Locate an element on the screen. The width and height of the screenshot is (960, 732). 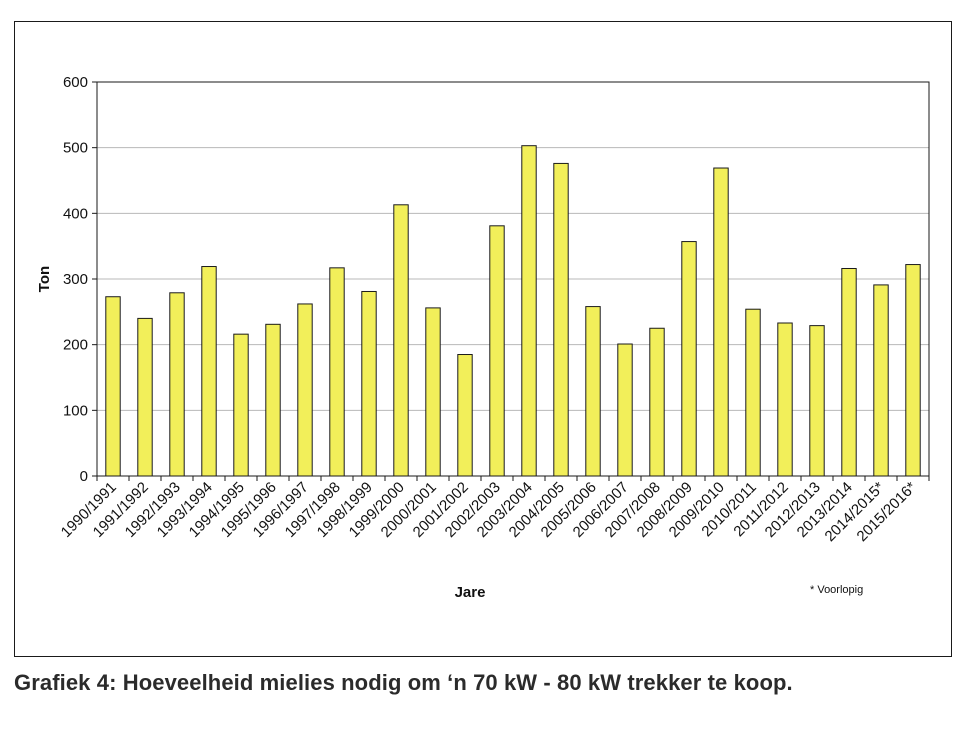
y-tick-label: 300 is located at coordinates (75, 279).